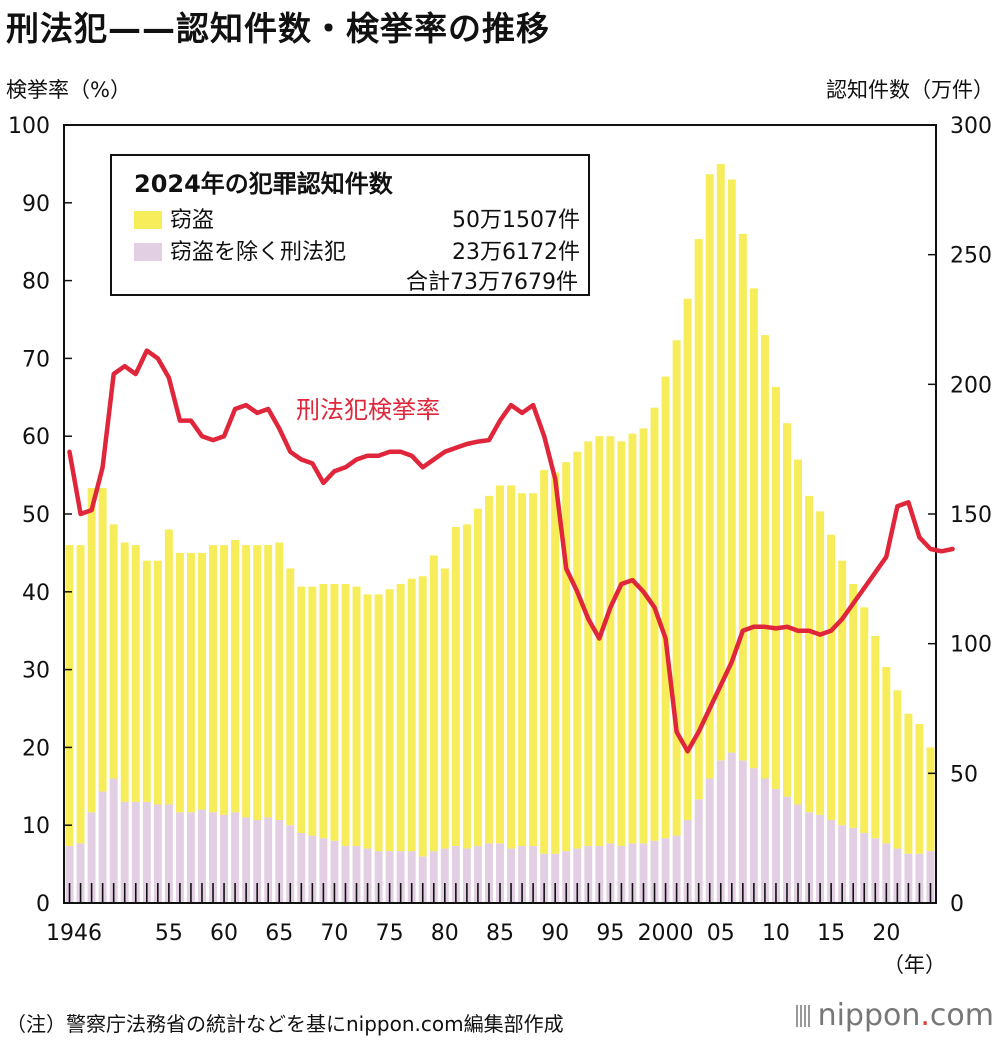 Image resolution: width=1000 pixels, height=1040 pixels. What do you see at coordinates (971, 126) in the screenshot?
I see `y-right-tick-label: 300` at bounding box center [971, 126].